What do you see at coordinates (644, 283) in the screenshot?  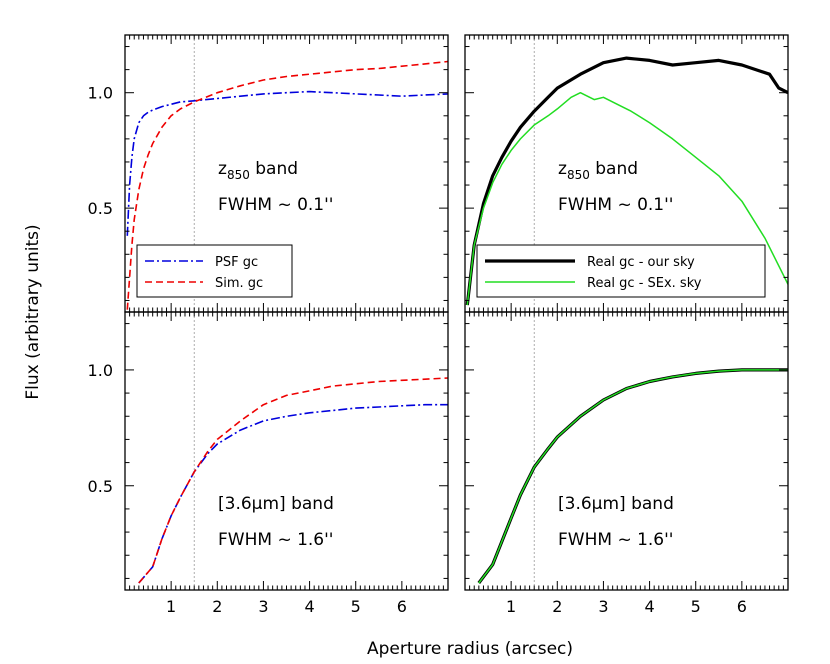 I see `legend-label: Real gc - SEx. sky` at bounding box center [644, 283].